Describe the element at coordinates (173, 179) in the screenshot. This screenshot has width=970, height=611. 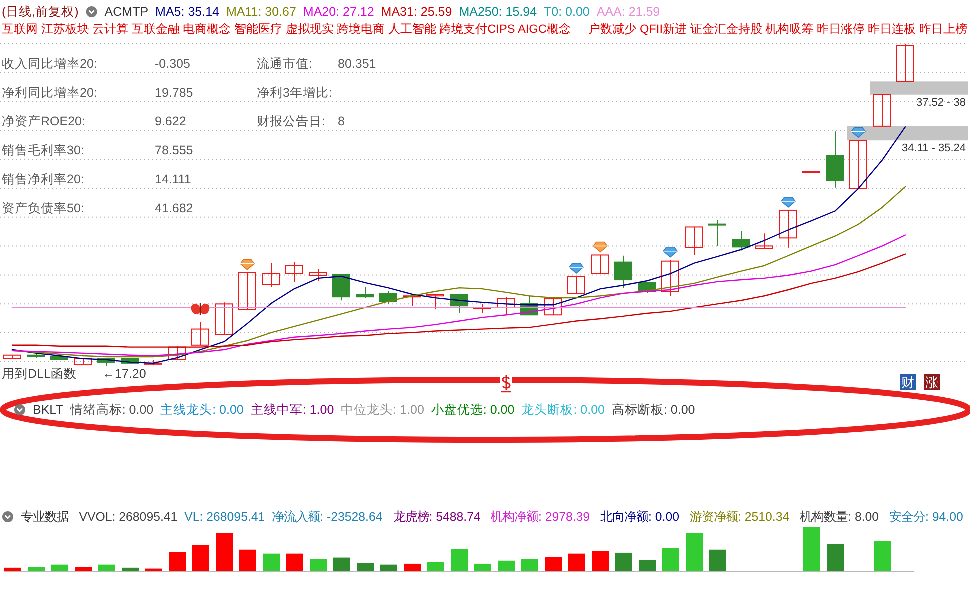
I see `annotation: 14.111` at that location.